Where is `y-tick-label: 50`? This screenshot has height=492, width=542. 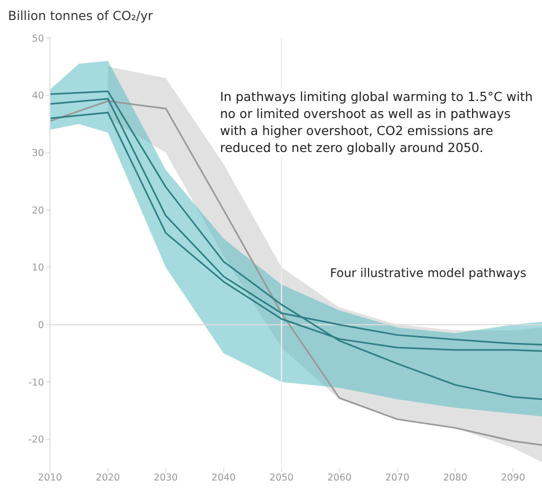
y-tick-label: 50 is located at coordinates (38, 38).